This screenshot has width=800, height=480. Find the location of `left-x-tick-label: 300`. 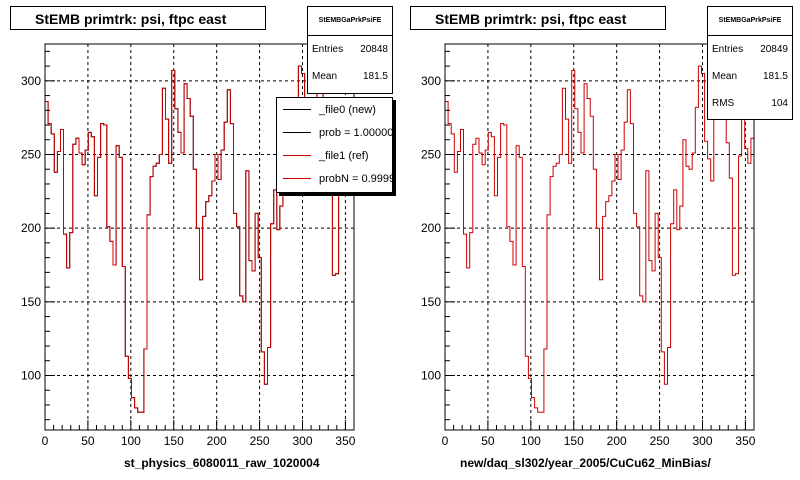

left-x-tick-label: 300 is located at coordinates (302, 441).